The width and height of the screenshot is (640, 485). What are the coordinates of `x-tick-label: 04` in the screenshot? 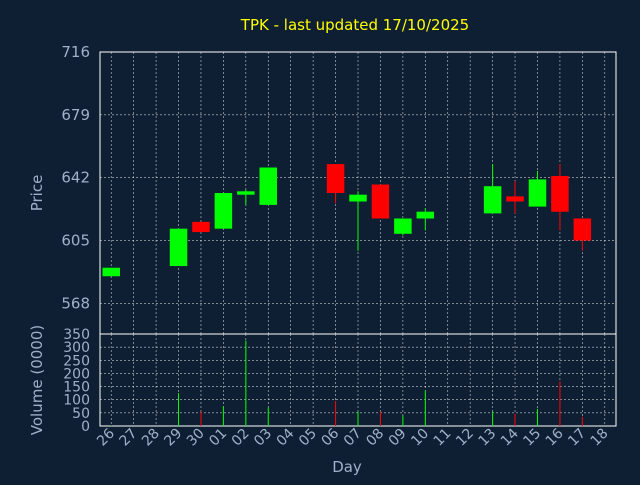 It's located at (286, 437).